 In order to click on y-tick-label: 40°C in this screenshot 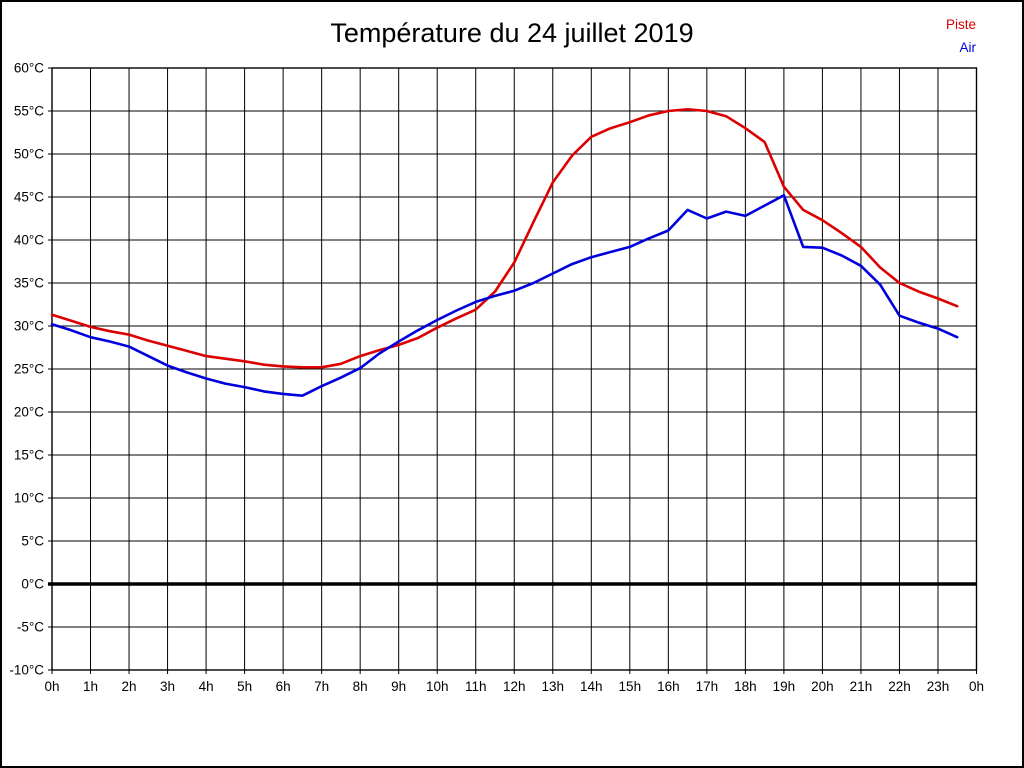, I will do `click(29, 240)`.